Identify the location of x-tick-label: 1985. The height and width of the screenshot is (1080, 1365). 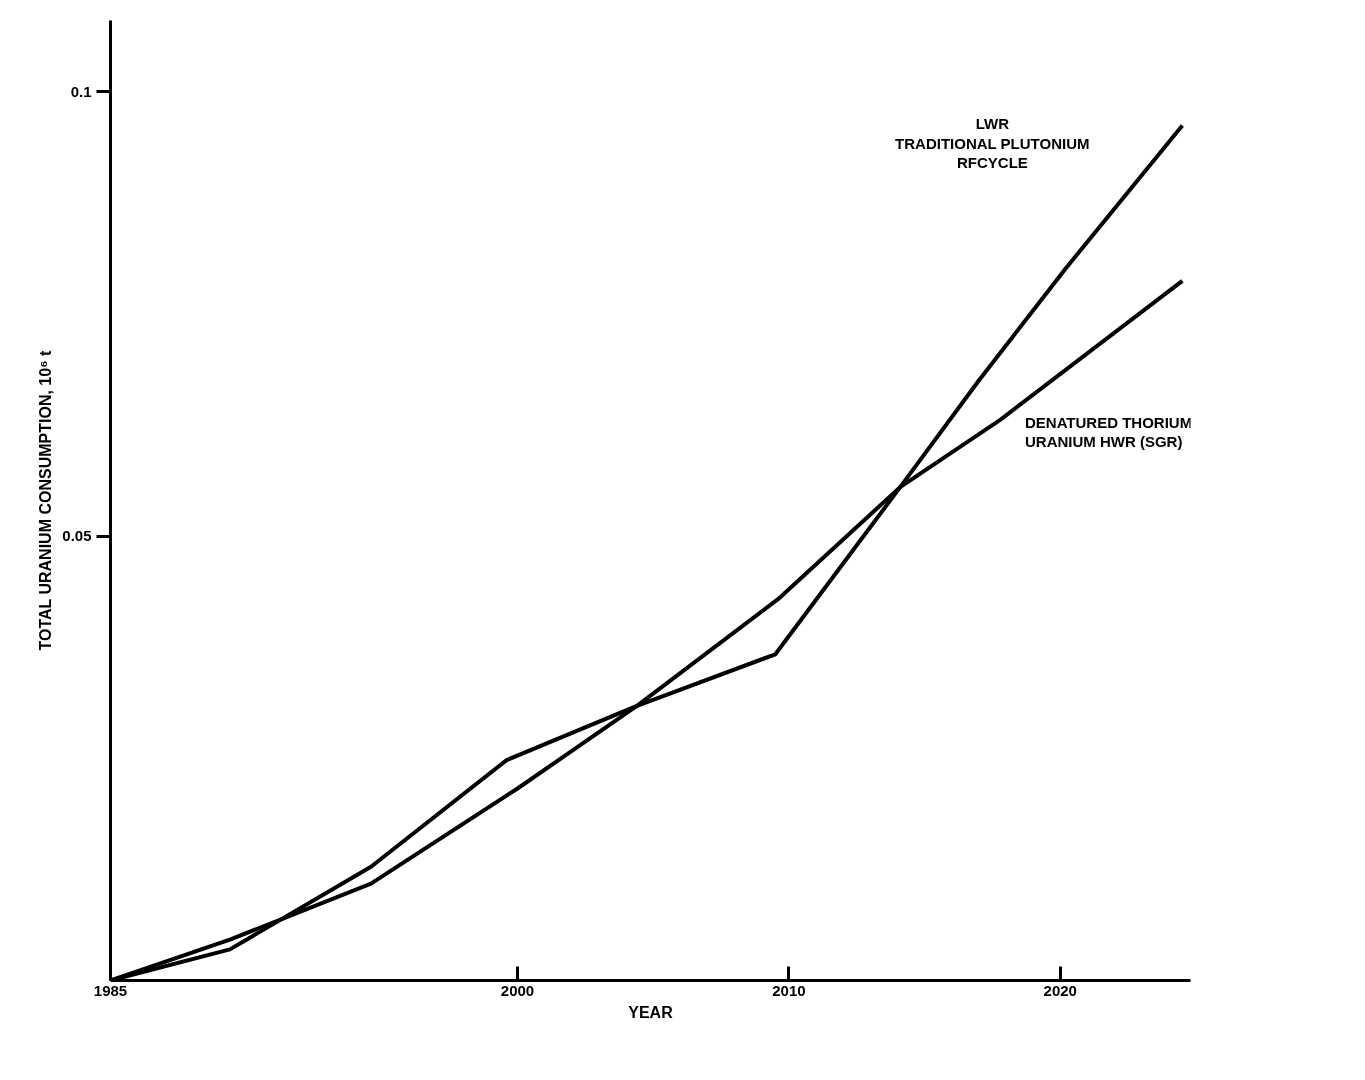
(110, 990).